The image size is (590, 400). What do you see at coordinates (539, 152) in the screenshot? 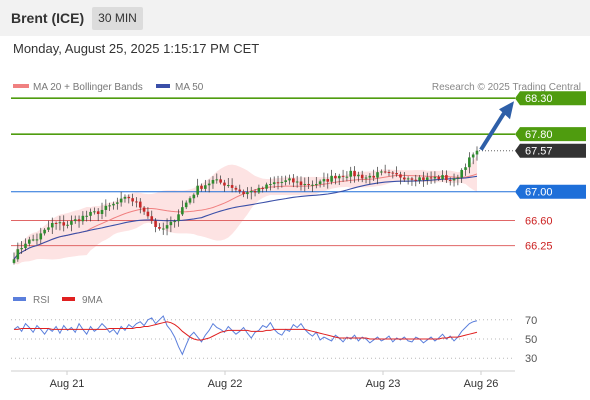
I see `price-label-text: 67.57` at bounding box center [539, 152].